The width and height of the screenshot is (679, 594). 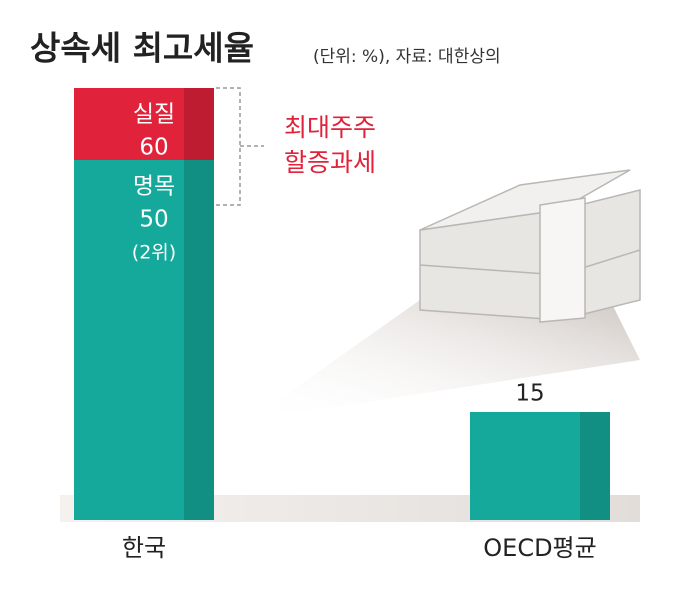 What do you see at coordinates (240, 146) in the screenshot?
I see `annotation-bracket` at bounding box center [240, 146].